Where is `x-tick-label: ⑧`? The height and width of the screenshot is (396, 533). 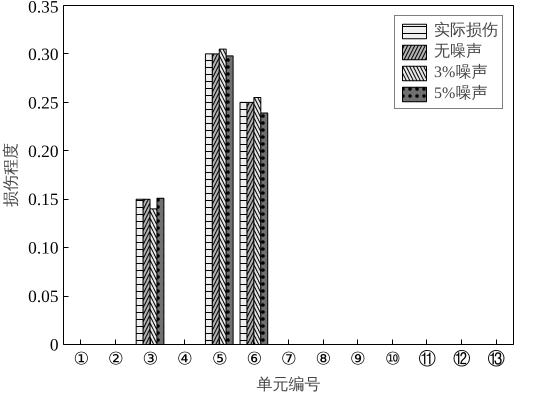
x-tick-label: ⑧ is located at coordinates (323, 359).